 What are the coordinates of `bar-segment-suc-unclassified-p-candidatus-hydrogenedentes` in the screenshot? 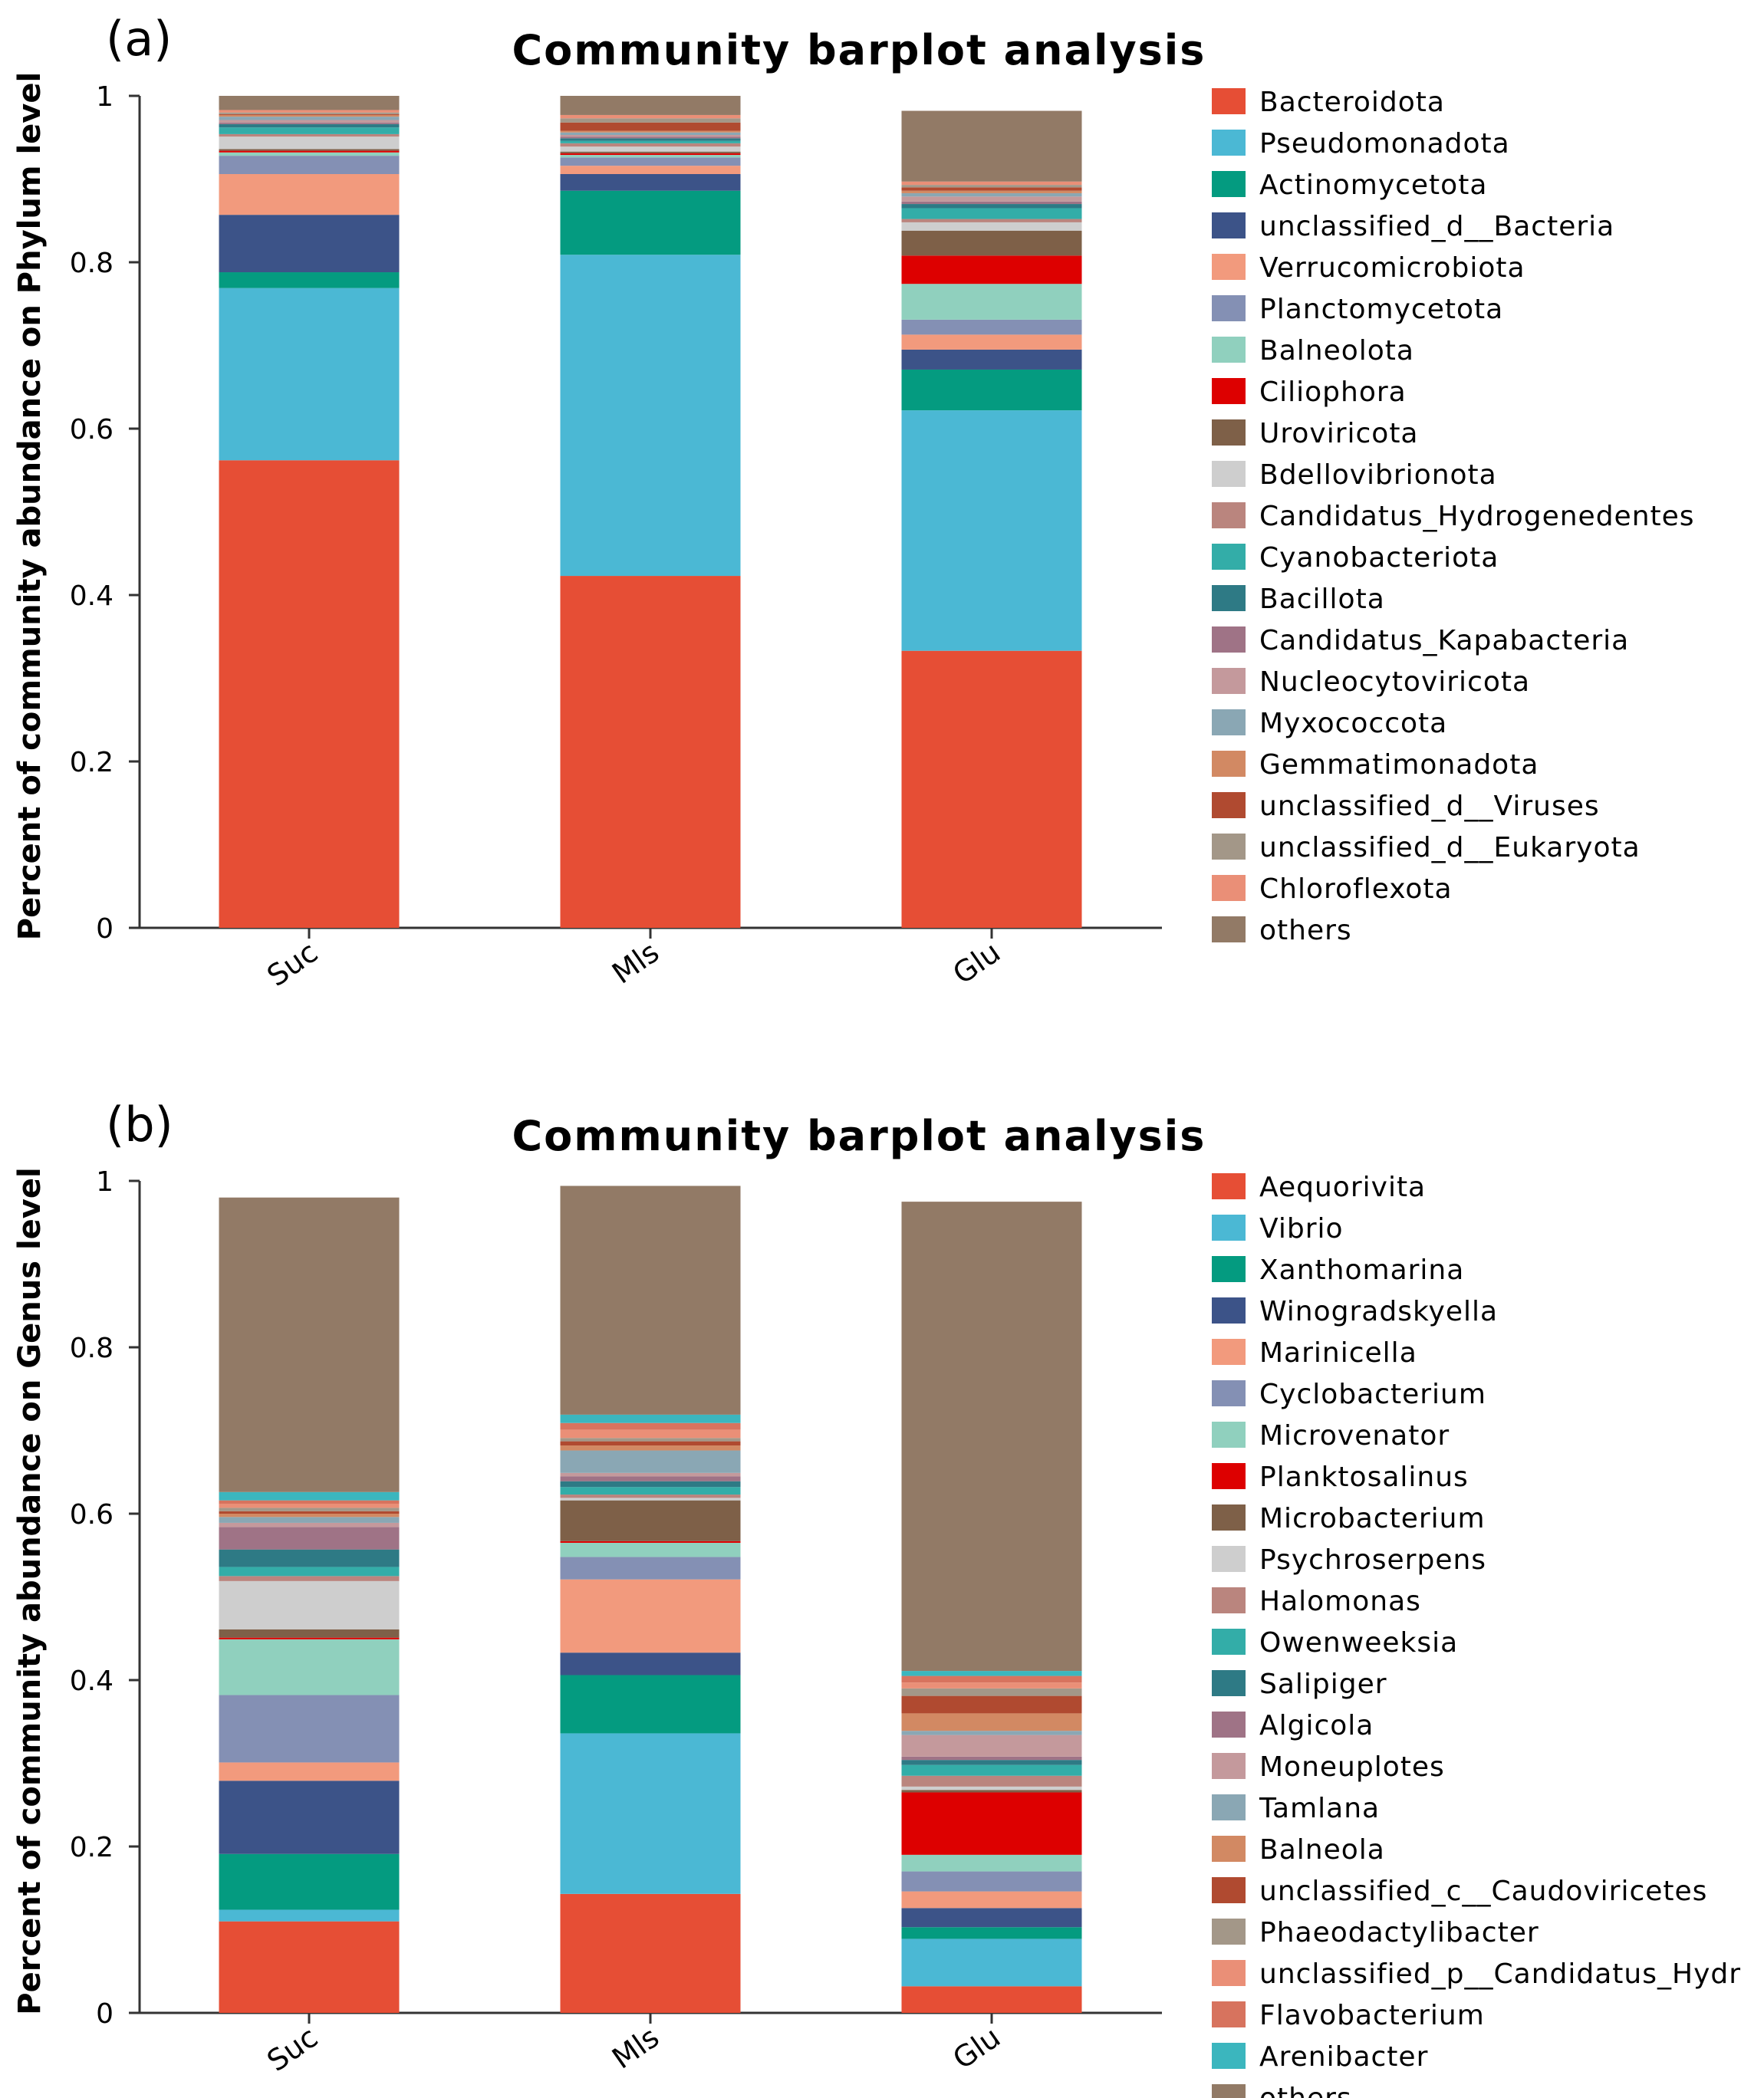 It's located at (309, 1505).